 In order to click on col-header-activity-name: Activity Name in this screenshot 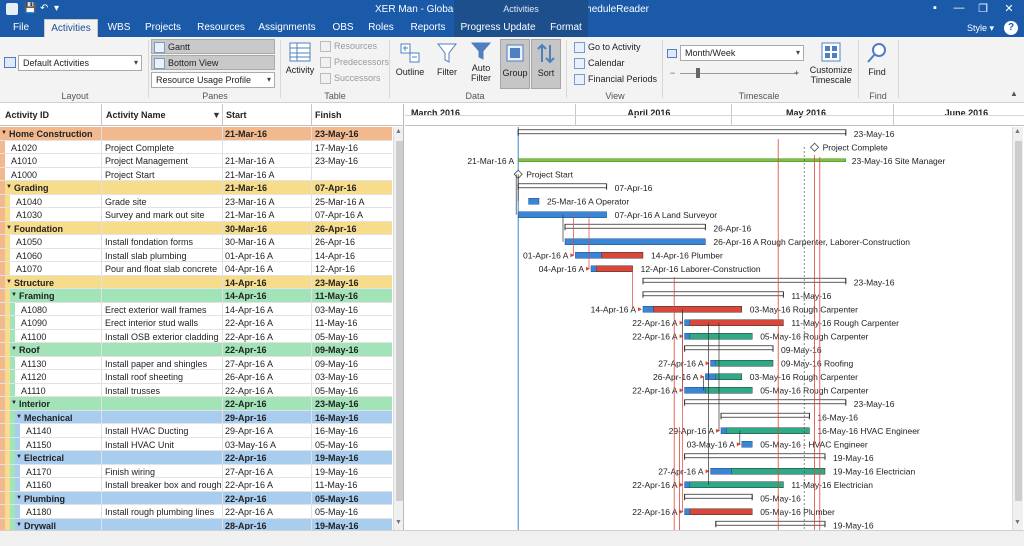, I will do `click(136, 115)`.